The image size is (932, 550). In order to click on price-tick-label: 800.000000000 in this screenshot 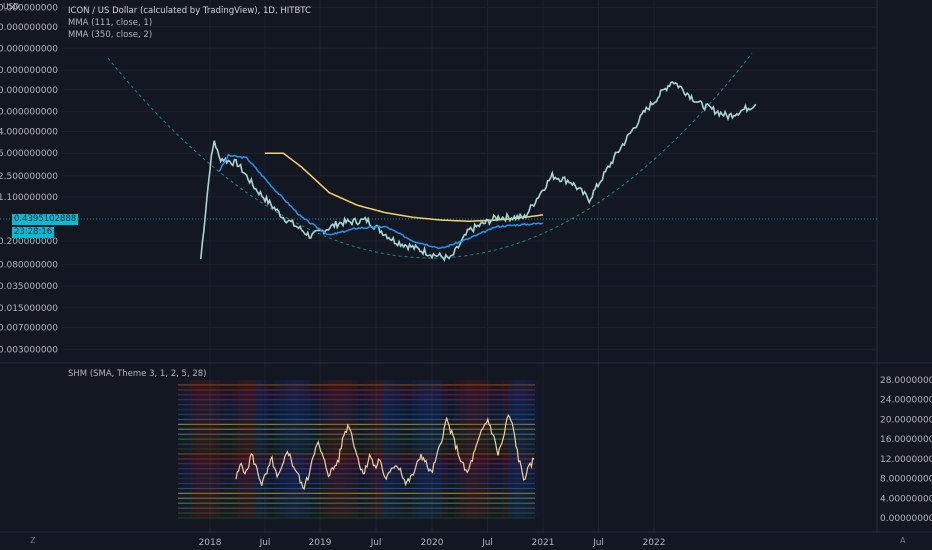, I will do `click(29, 28)`.